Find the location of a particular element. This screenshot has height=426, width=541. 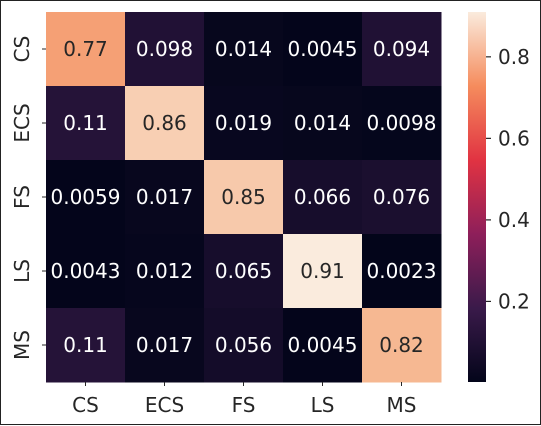

heatmap-cell-label: 0.066 is located at coordinates (322, 197).